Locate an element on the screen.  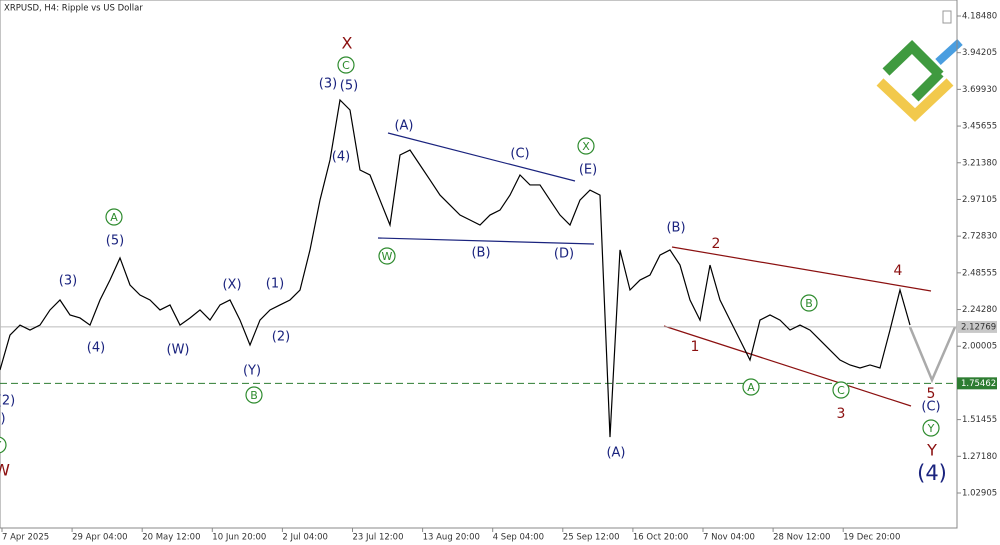
price-label-box is located at coordinates (977, 326).